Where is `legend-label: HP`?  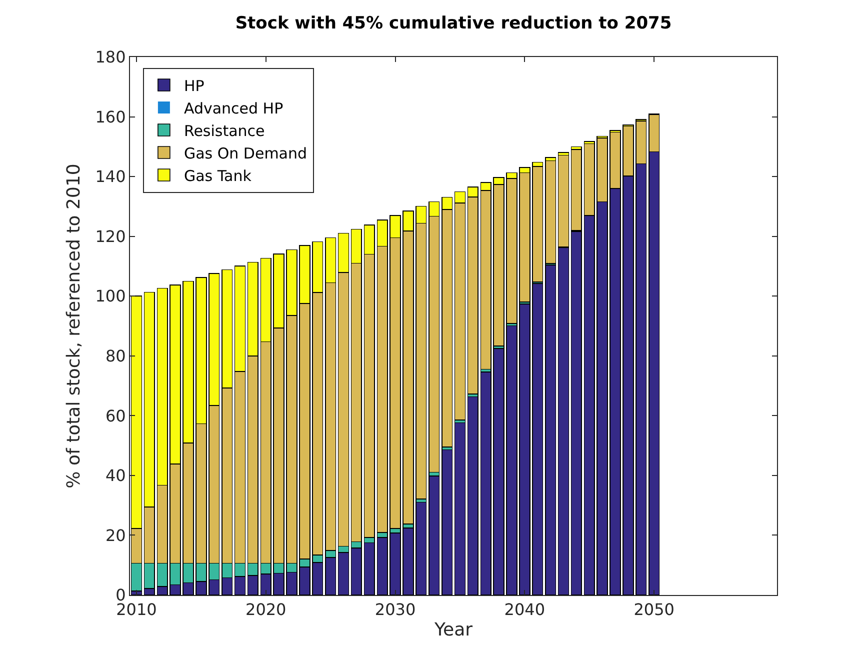
legend-label: HP is located at coordinates (194, 85).